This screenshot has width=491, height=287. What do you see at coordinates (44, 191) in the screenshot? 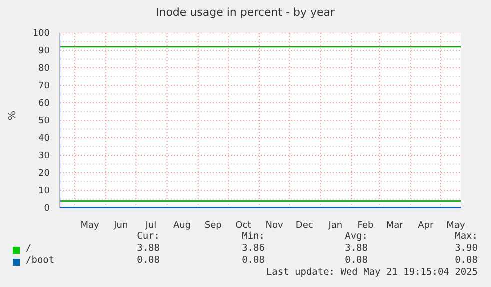
I see `y-tick-label: 10` at bounding box center [44, 191].